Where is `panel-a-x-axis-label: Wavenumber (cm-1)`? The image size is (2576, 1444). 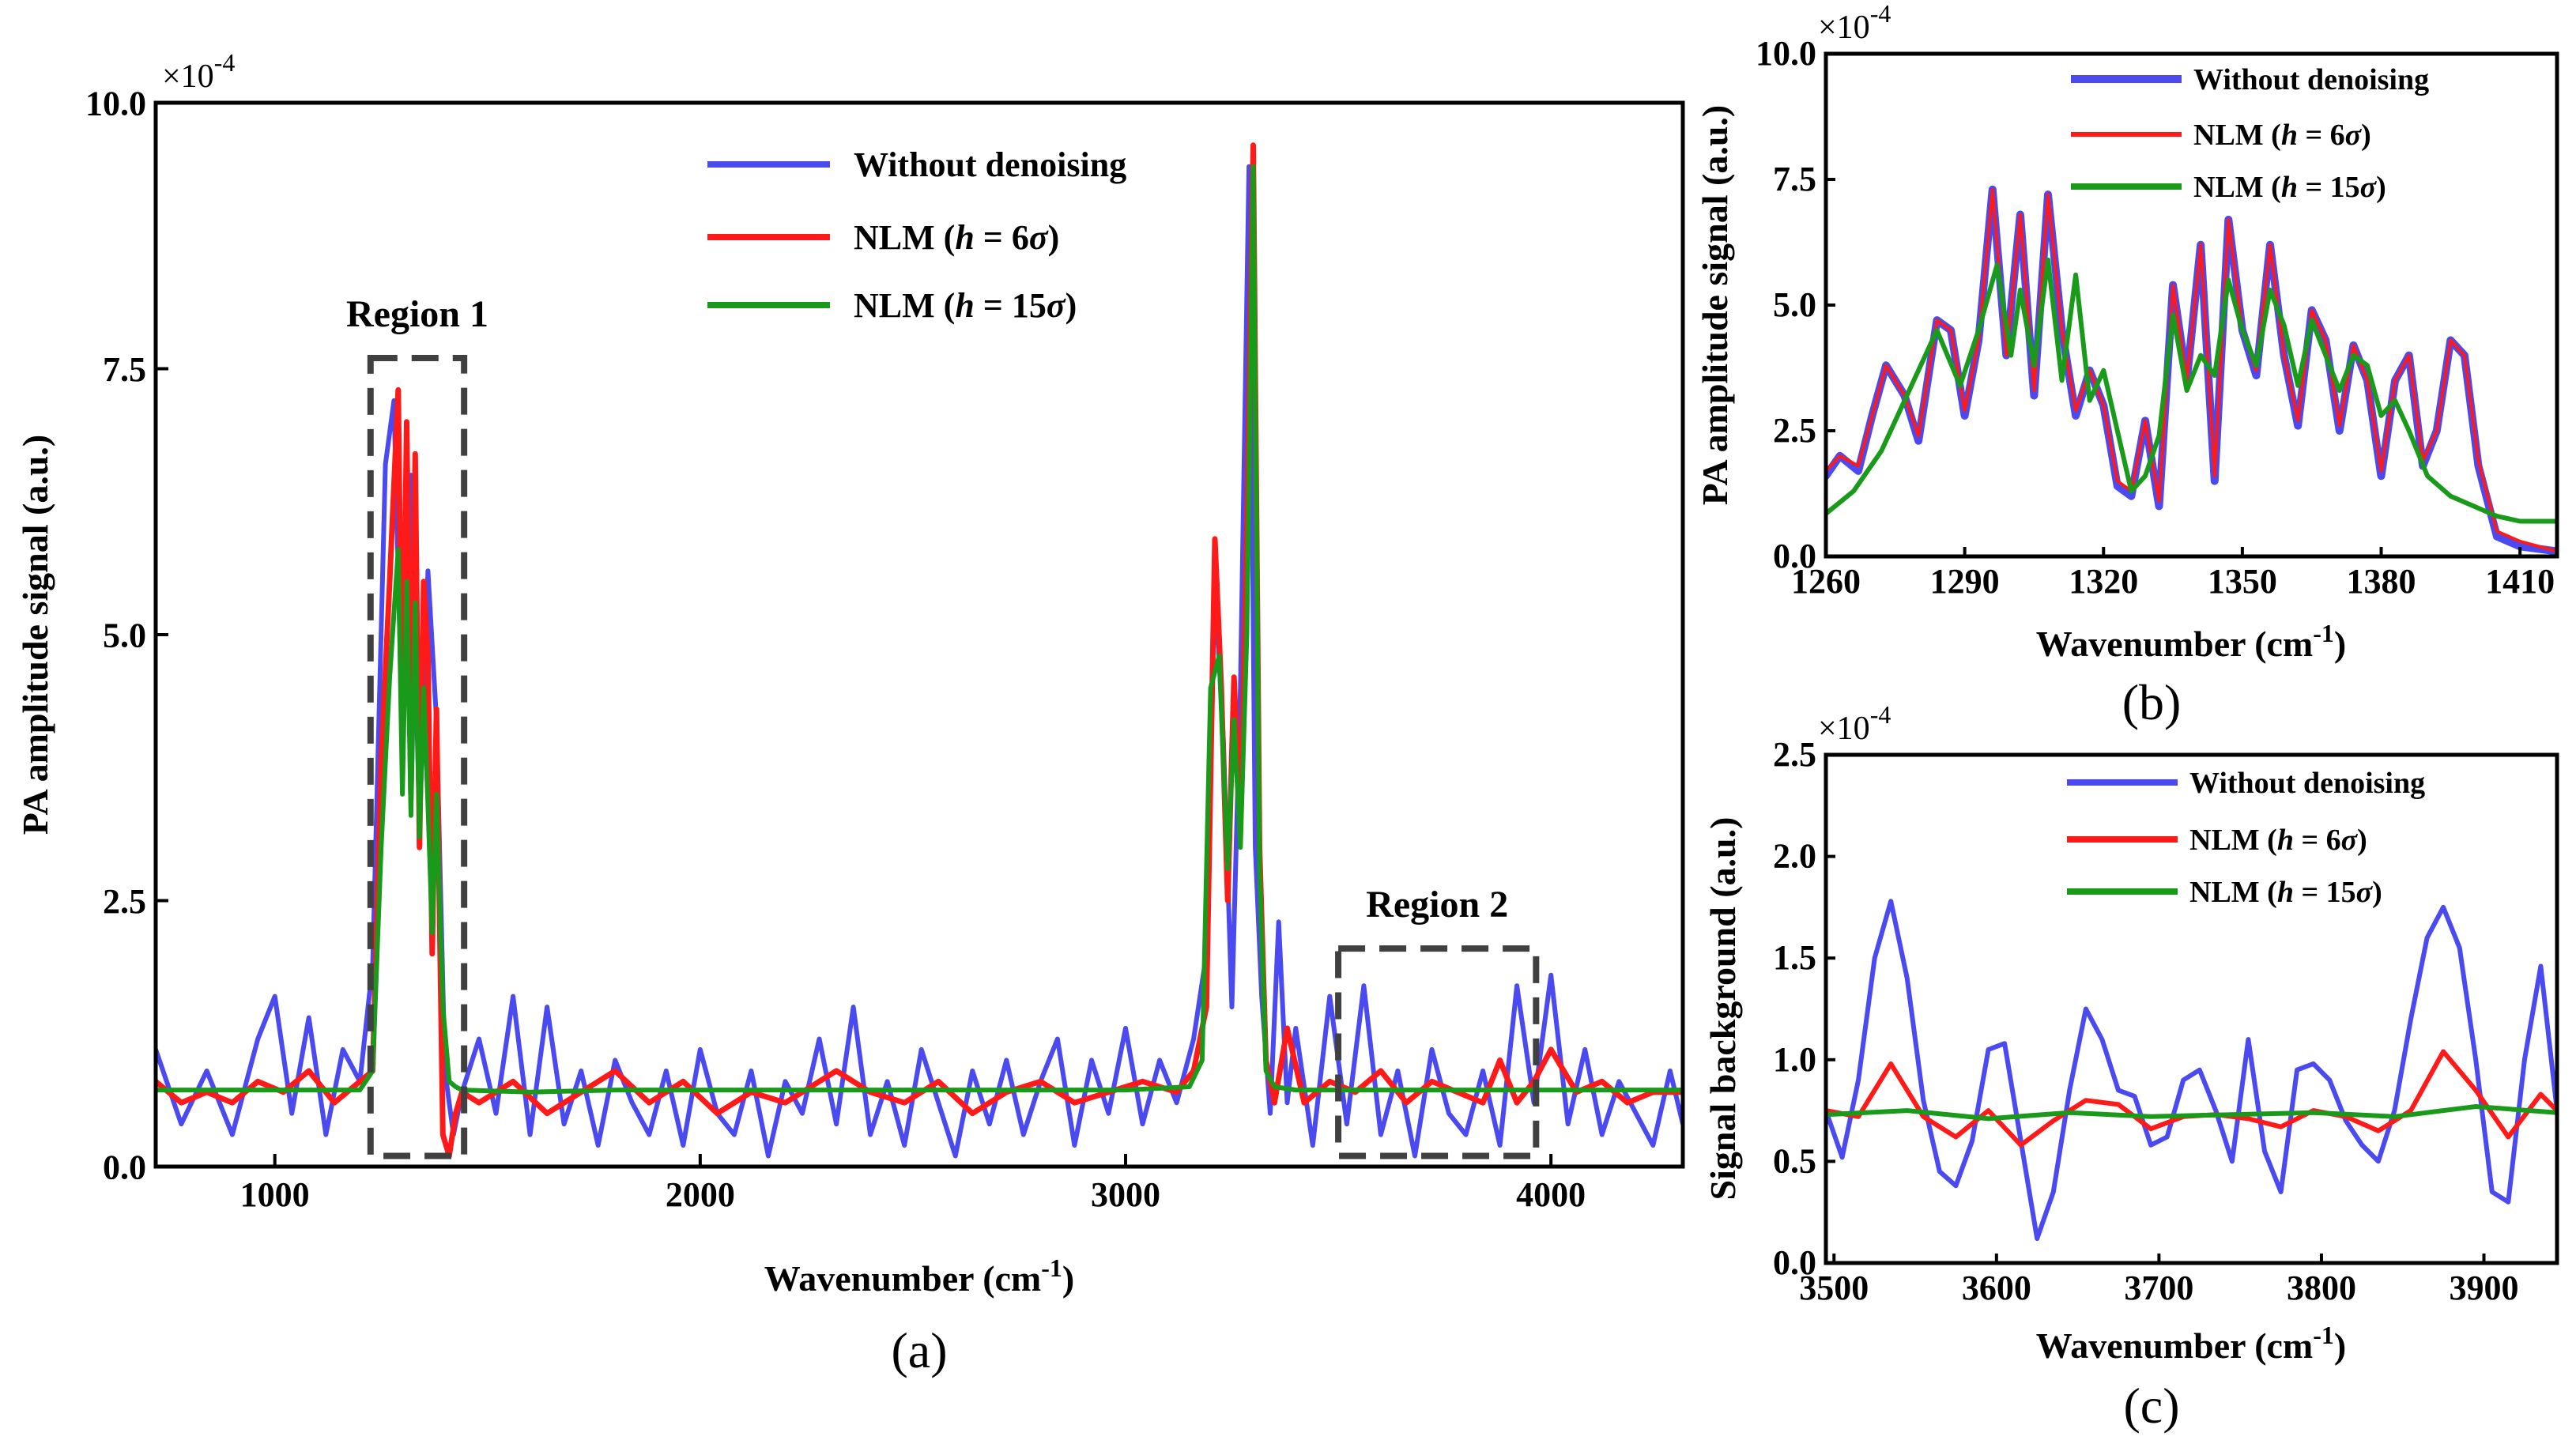
panel-a-x-axis-label: Wavenumber (cm-1) is located at coordinates (919, 1276).